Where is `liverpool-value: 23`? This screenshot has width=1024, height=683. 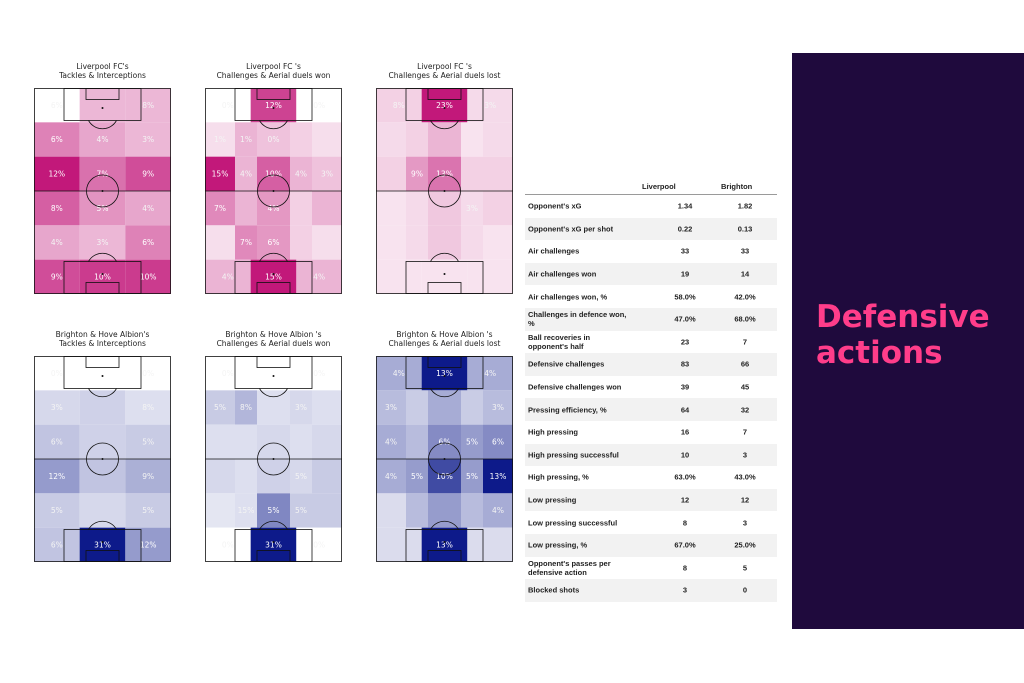 liverpool-value: 23 is located at coordinates (685, 342).